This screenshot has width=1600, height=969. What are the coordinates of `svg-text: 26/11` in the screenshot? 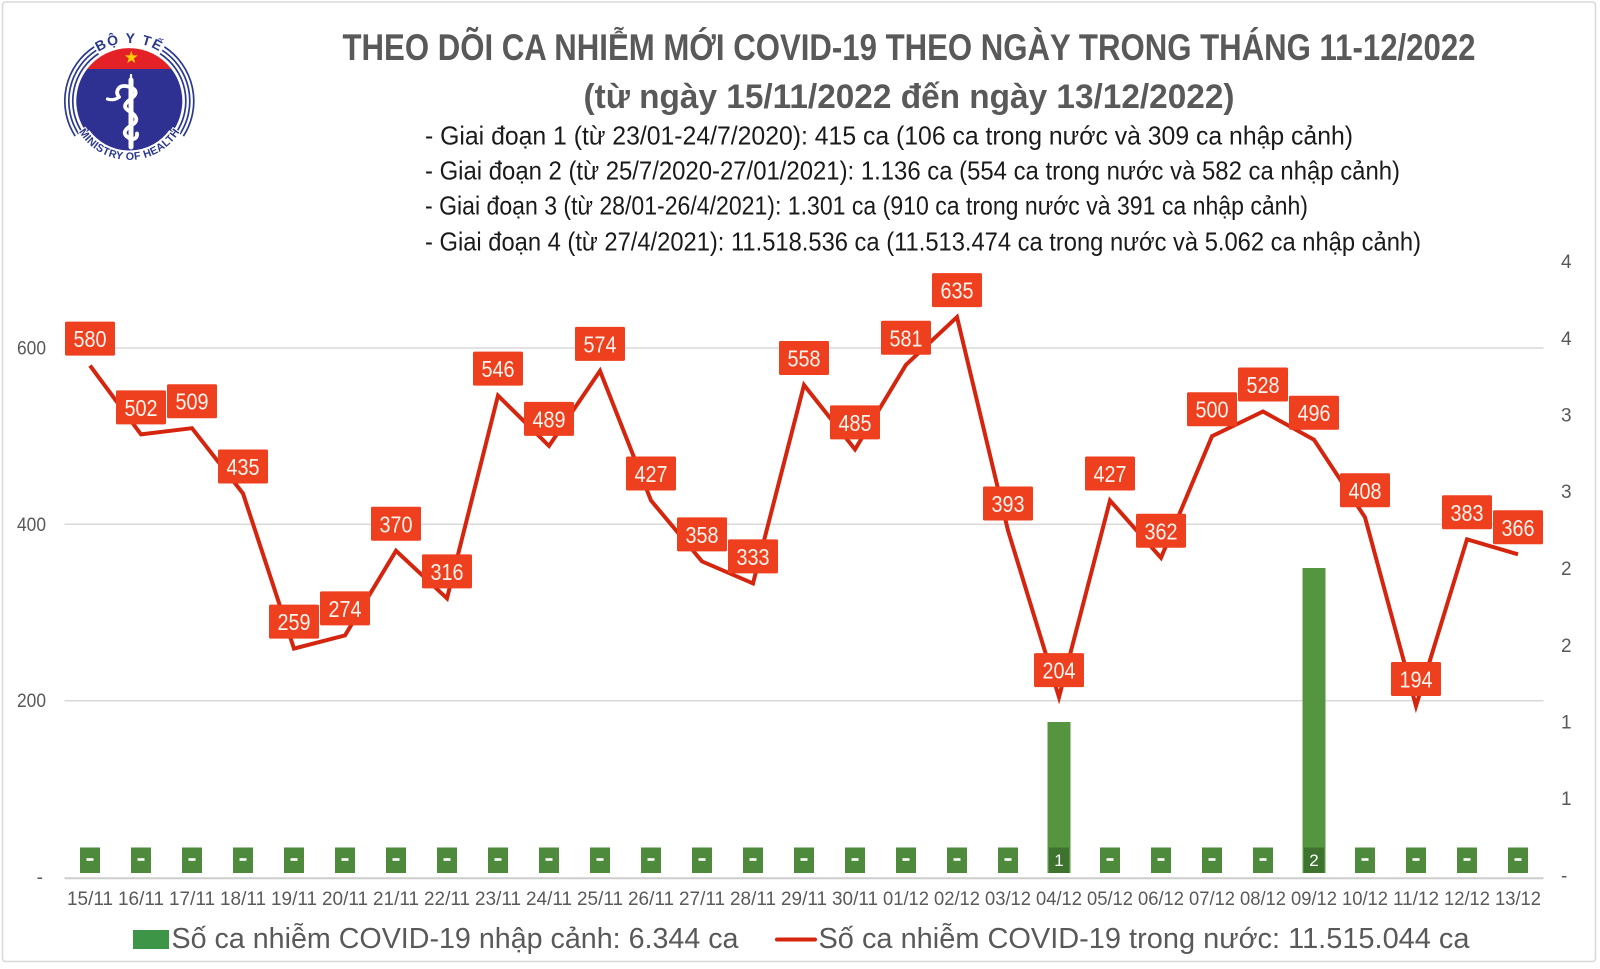 It's located at (651, 899).